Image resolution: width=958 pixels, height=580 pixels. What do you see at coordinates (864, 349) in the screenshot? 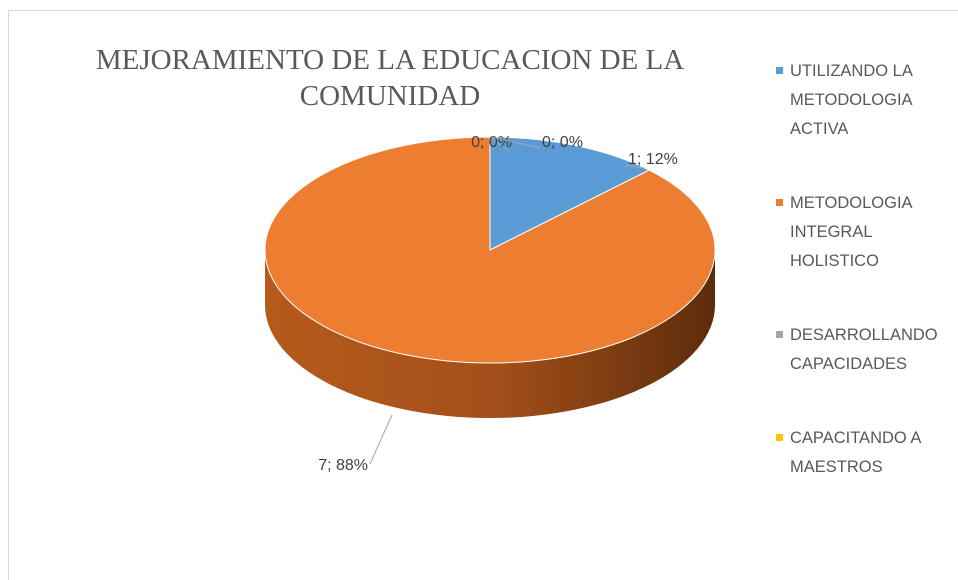
I see `legend-label: DESARROLLANDO CAPACIDADES` at bounding box center [864, 349].